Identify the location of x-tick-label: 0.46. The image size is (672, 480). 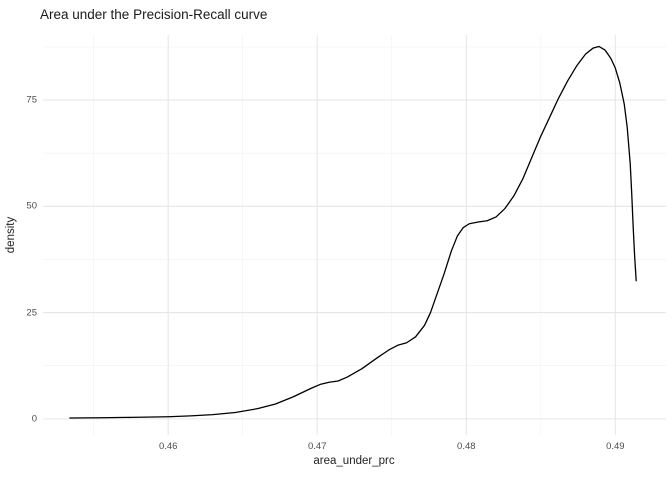
(168, 446).